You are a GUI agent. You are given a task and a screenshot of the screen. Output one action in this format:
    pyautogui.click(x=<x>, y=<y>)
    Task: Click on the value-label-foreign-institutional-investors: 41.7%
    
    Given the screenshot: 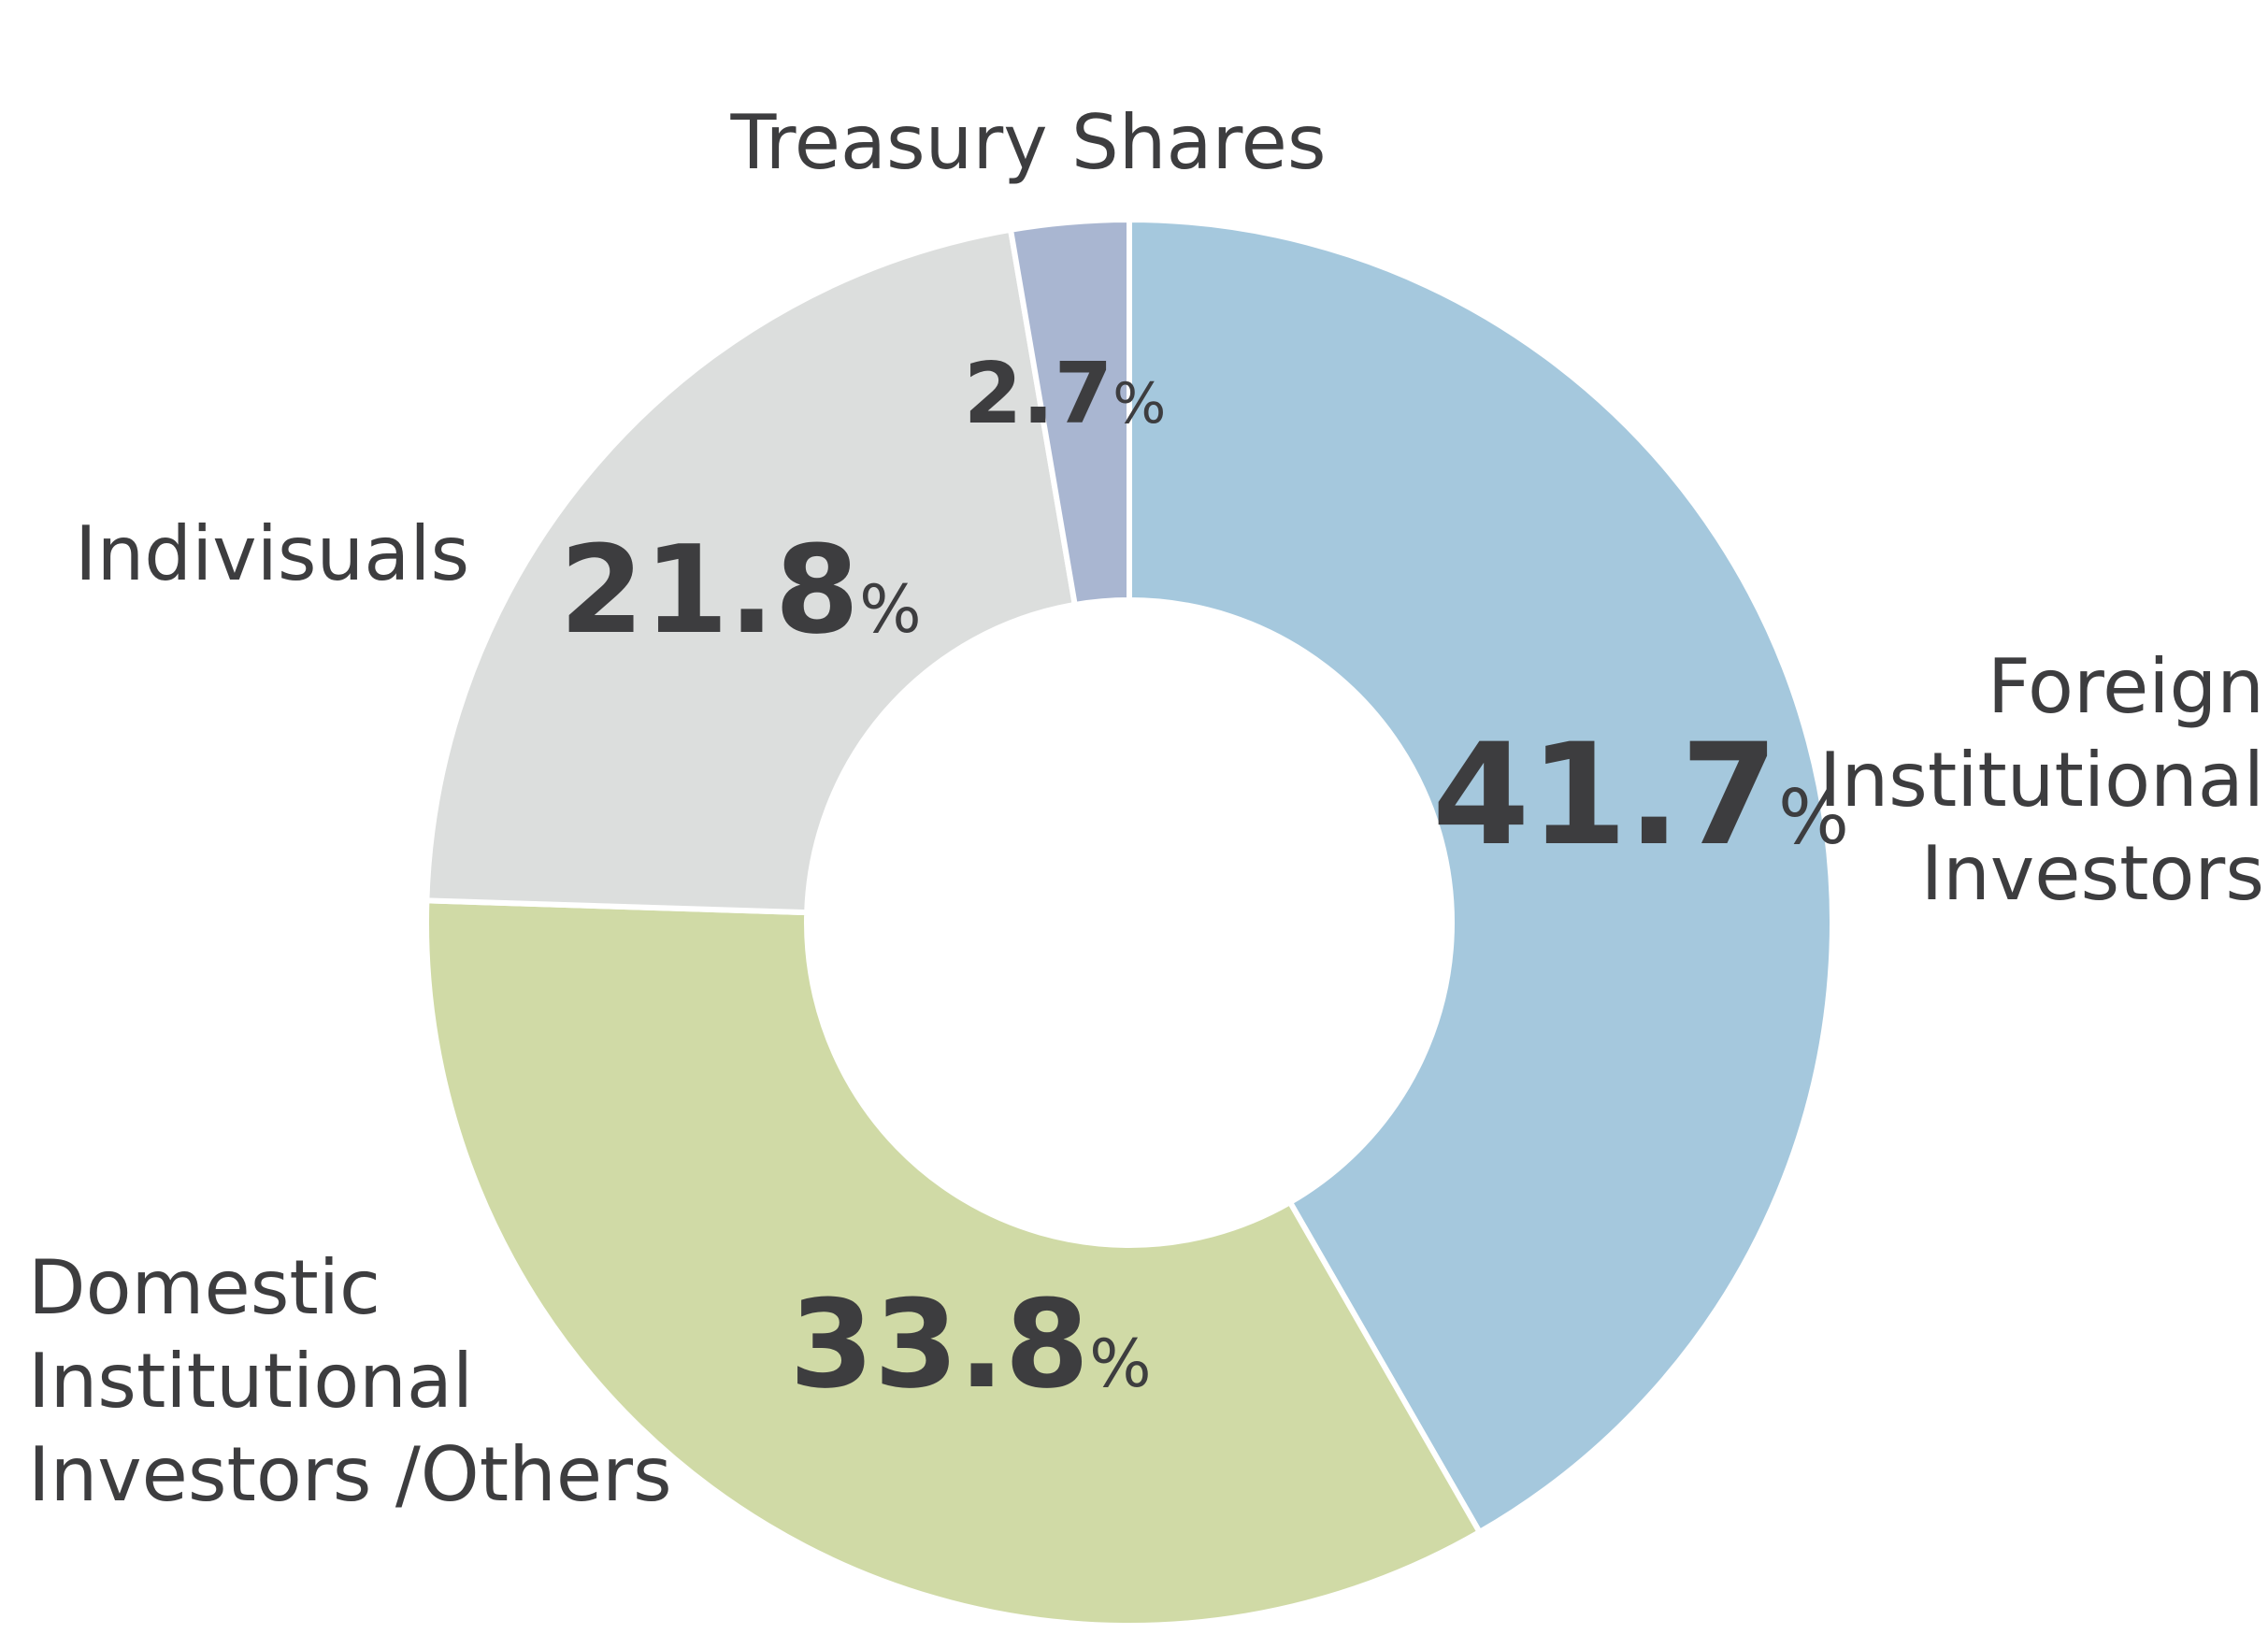 What is the action you would take?
    pyautogui.click(x=1640, y=795)
    